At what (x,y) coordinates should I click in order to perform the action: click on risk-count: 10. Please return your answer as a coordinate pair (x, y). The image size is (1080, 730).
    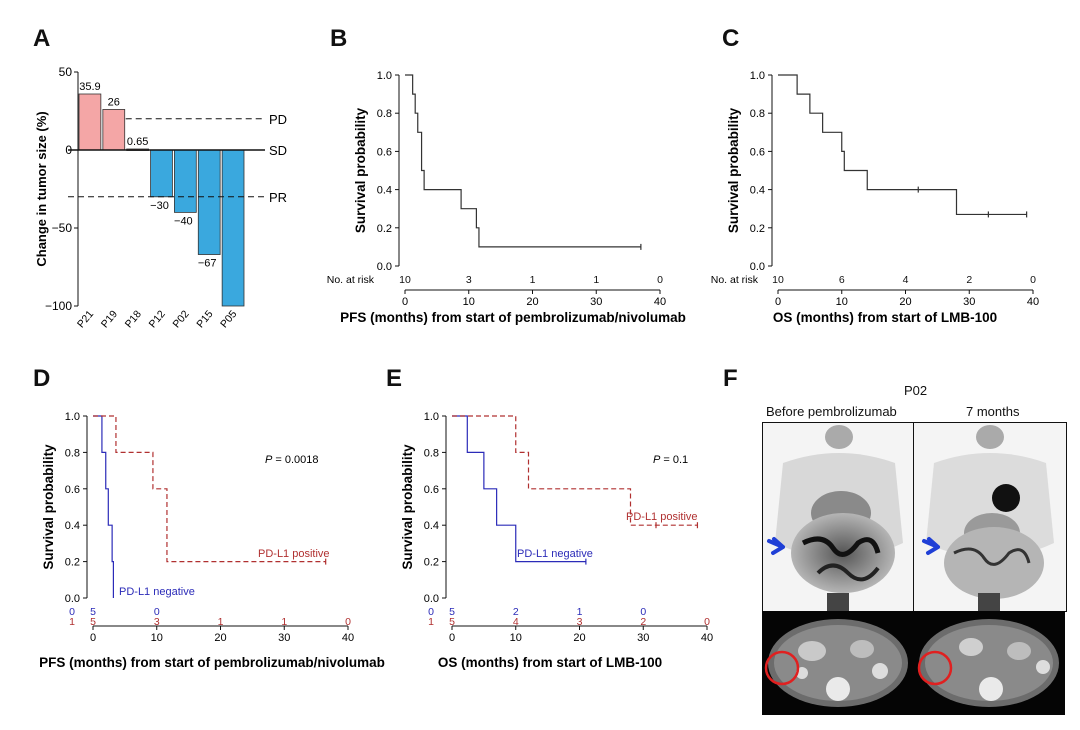
    Looking at the image, I should click on (778, 280).